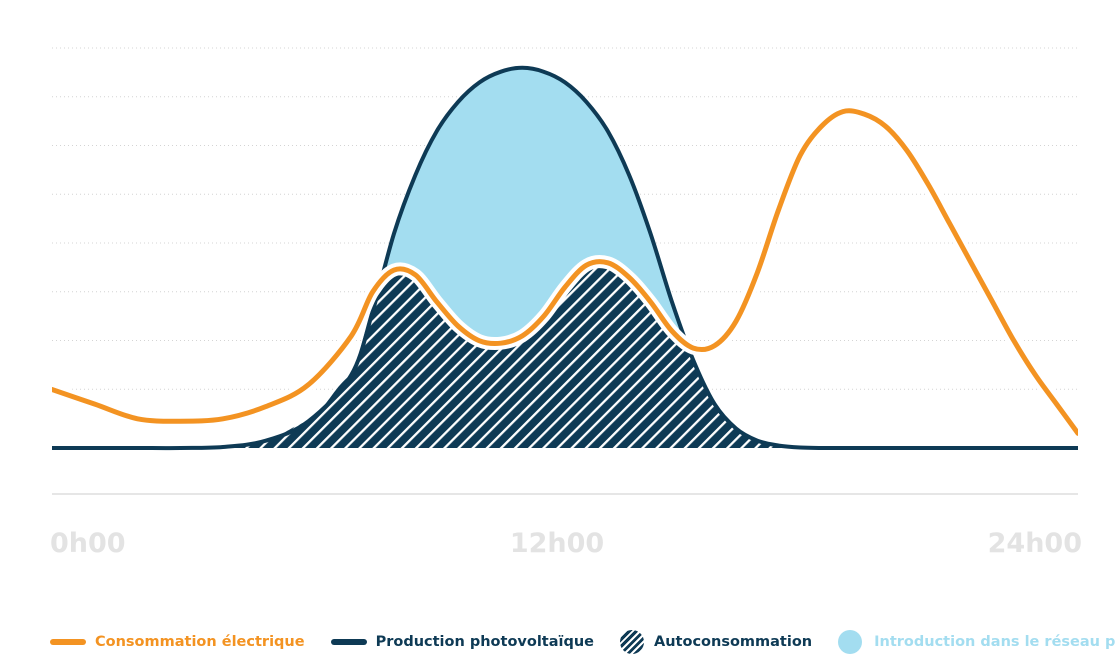 The width and height of the screenshot is (1116, 665). I want to click on legend-label: Production photovoltaïque, so click(485, 642).